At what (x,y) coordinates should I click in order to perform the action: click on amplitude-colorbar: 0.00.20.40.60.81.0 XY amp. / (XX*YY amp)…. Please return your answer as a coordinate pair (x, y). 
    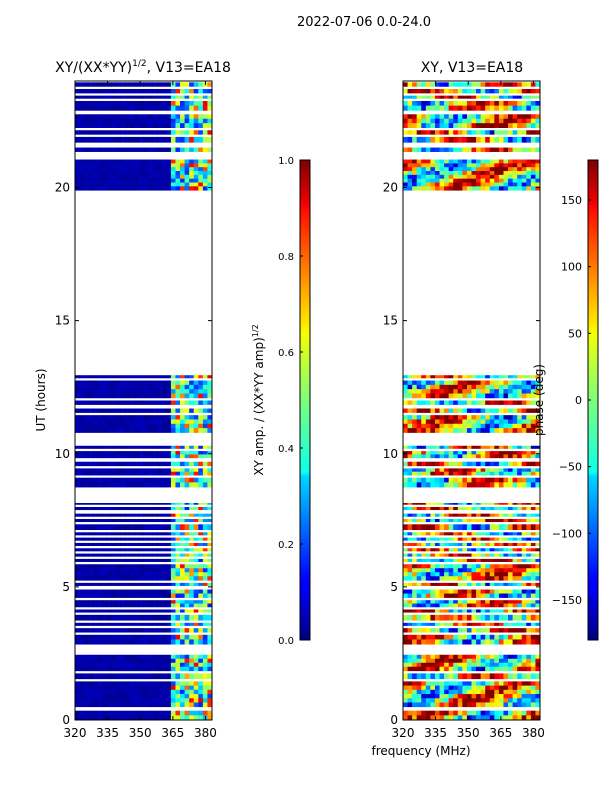
    Looking at the image, I should click on (281, 401).